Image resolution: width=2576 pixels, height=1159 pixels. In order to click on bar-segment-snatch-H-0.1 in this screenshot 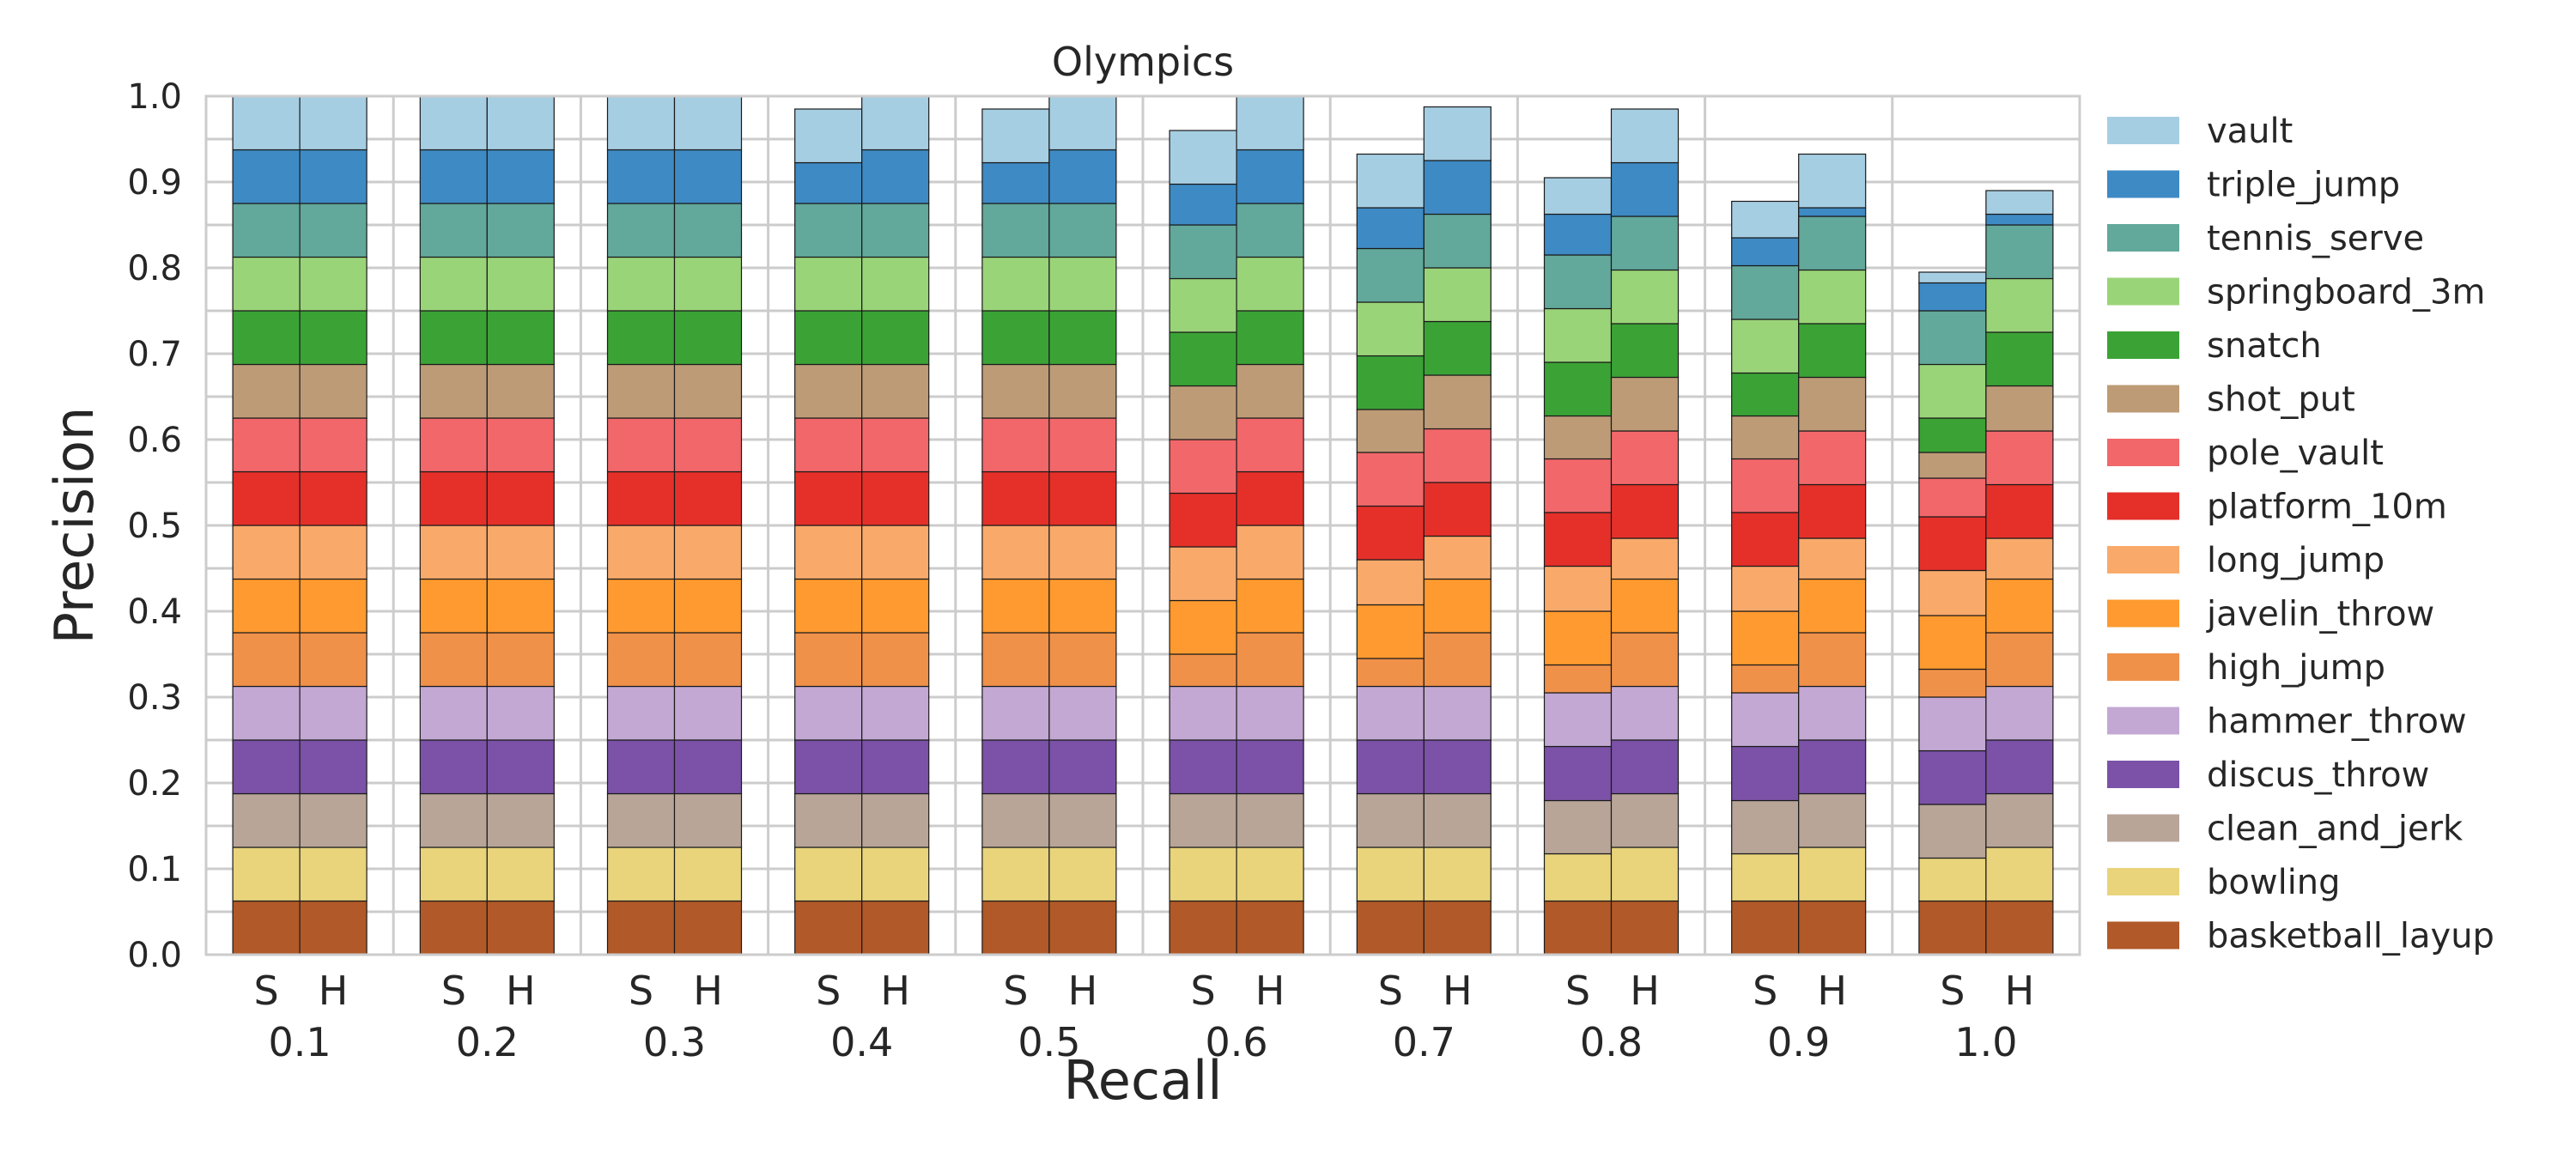, I will do `click(334, 338)`.